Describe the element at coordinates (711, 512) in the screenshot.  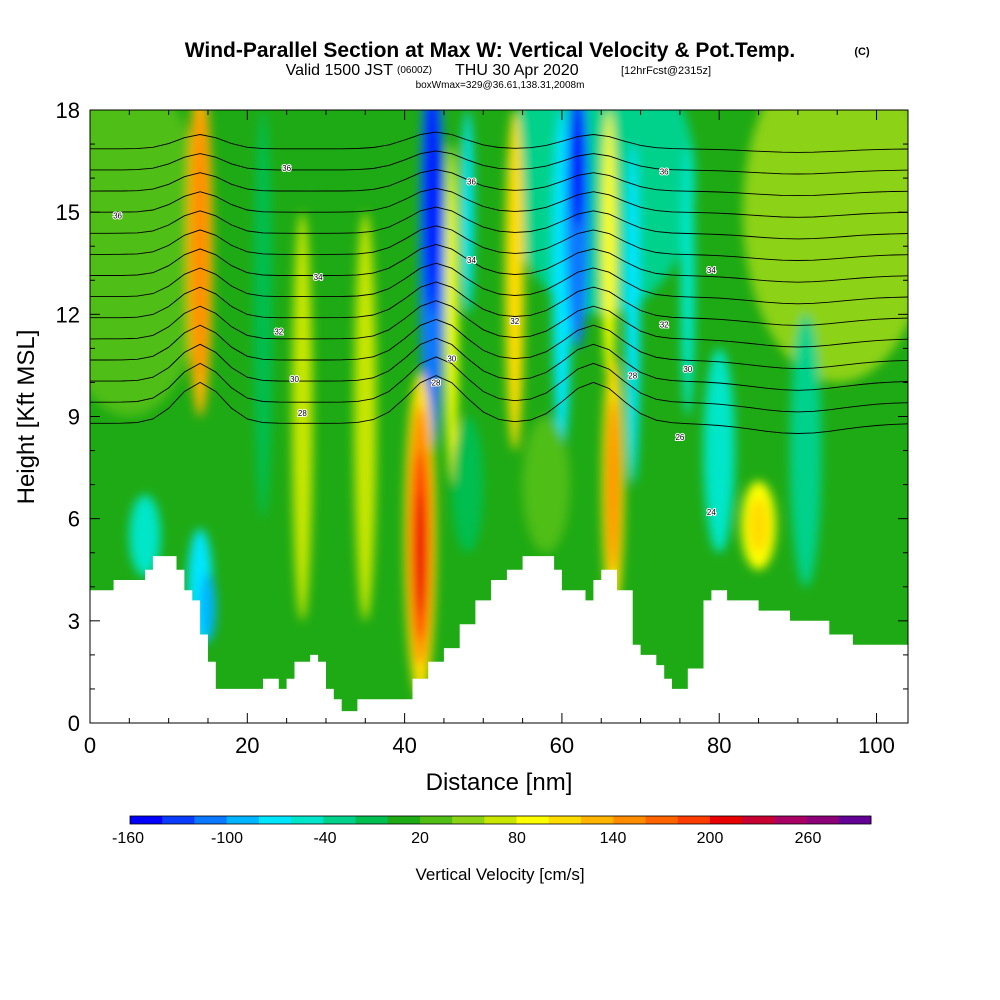
I see `contour-label: 24` at that location.